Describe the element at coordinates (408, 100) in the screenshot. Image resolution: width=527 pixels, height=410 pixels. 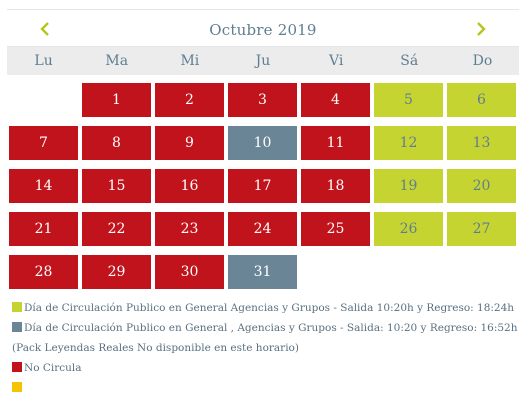
I see `day-cell: 5` at that location.